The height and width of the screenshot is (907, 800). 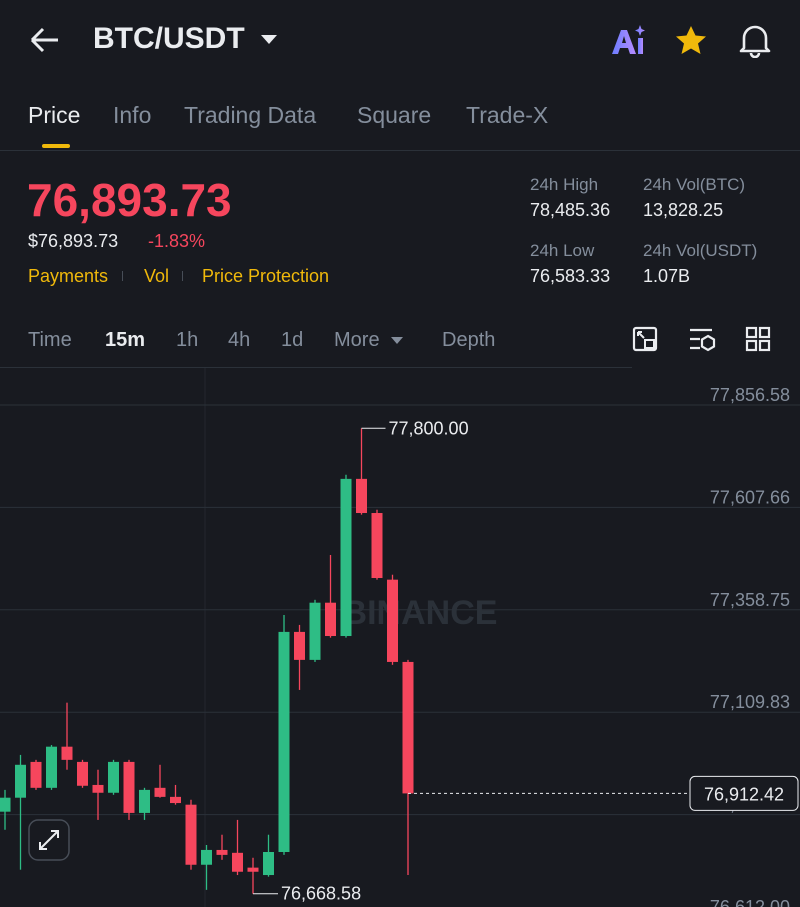 I want to click on stat-label: 24h Vol(BTC), so click(x=694, y=184).